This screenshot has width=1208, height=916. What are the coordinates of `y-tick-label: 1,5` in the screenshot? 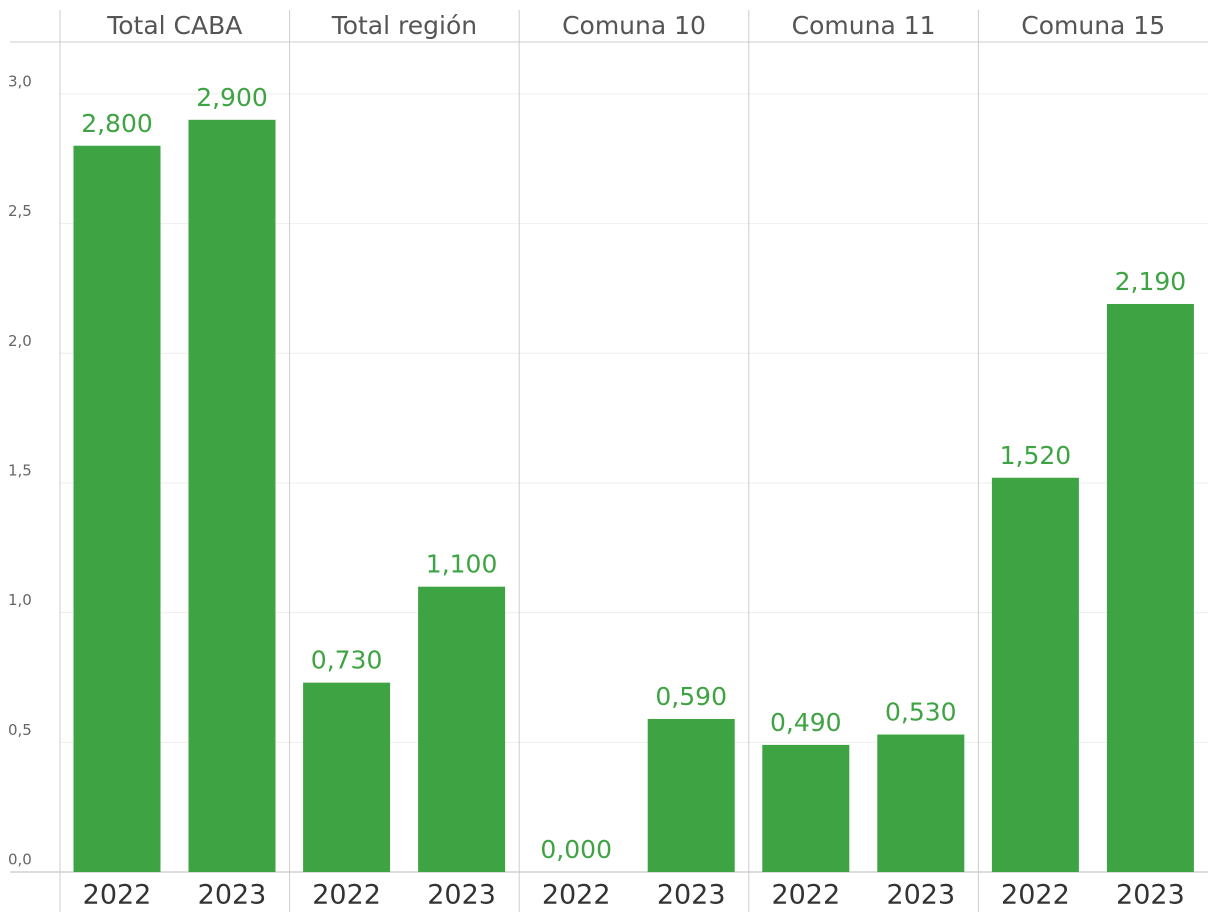 It's located at (20, 470).